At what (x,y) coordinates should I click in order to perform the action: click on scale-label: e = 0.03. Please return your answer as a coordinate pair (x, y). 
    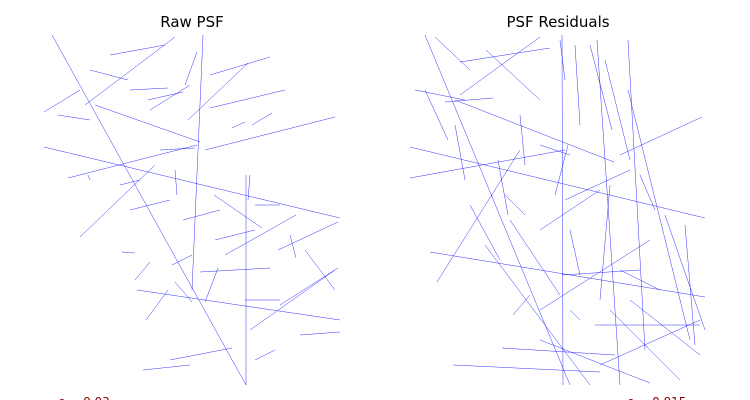
    Looking at the image, I should click on (84, 397).